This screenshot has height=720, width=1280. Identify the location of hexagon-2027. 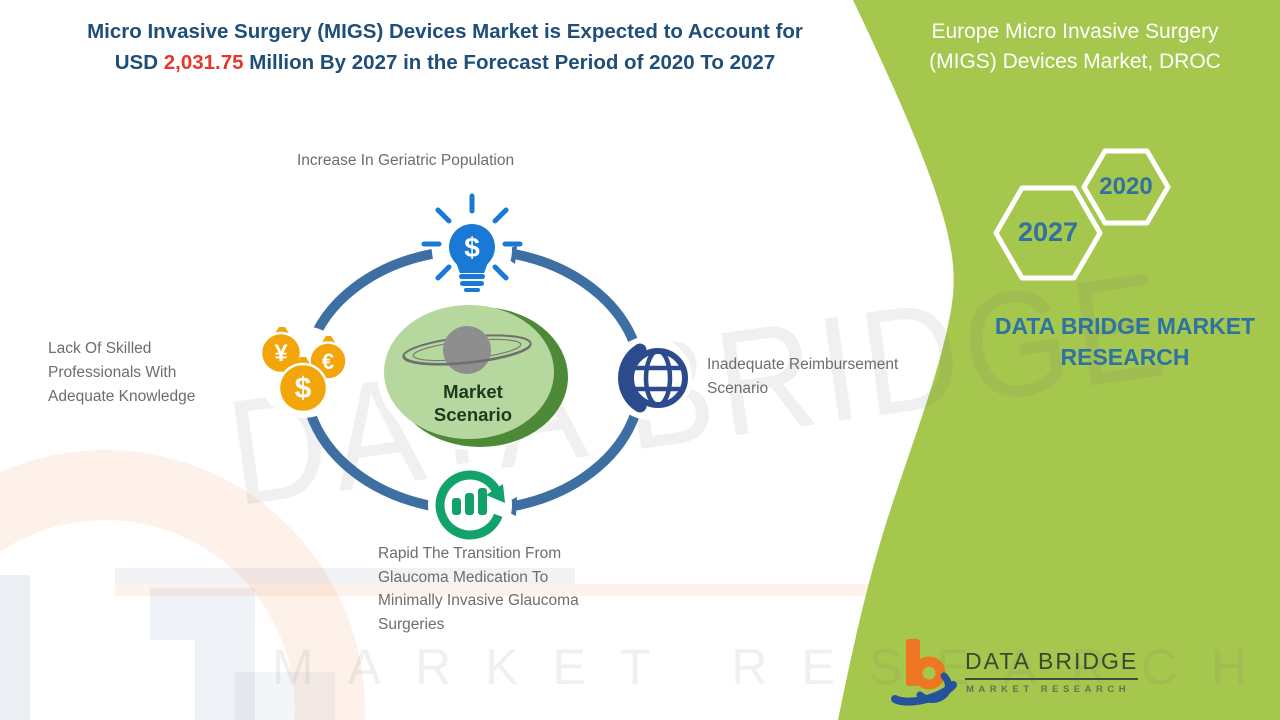
(1048, 233).